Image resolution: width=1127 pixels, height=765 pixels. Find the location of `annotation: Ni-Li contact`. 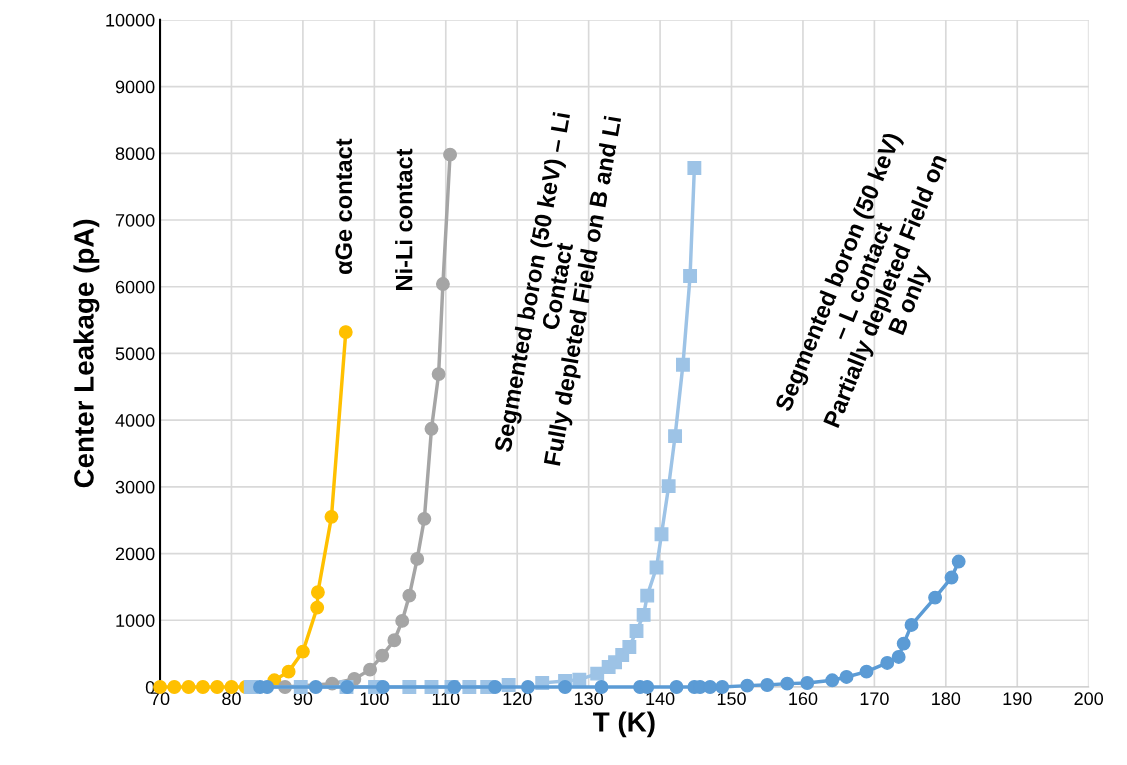

annotation: Ni-Li contact is located at coordinates (404, 219).